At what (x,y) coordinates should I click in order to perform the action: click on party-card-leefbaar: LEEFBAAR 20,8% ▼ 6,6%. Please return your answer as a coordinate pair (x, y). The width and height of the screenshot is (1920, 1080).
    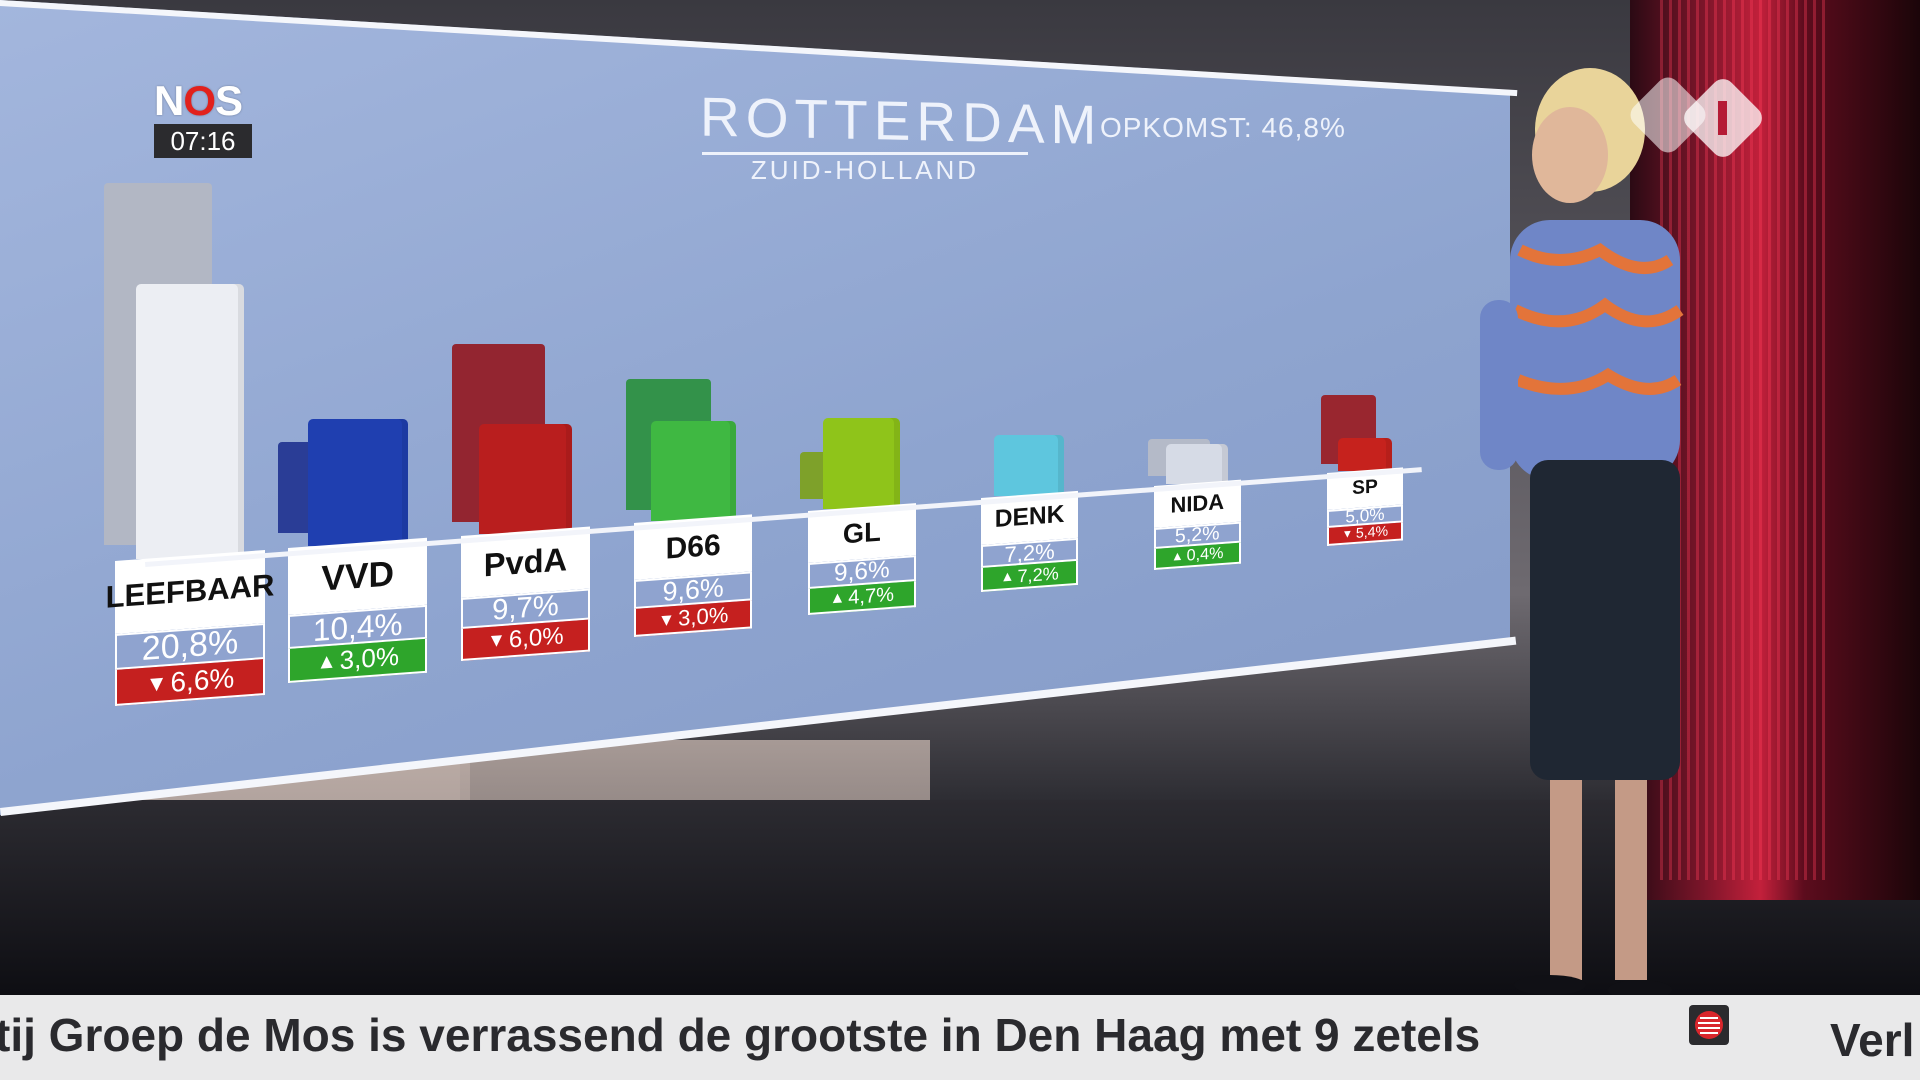
    Looking at the image, I should click on (190, 627).